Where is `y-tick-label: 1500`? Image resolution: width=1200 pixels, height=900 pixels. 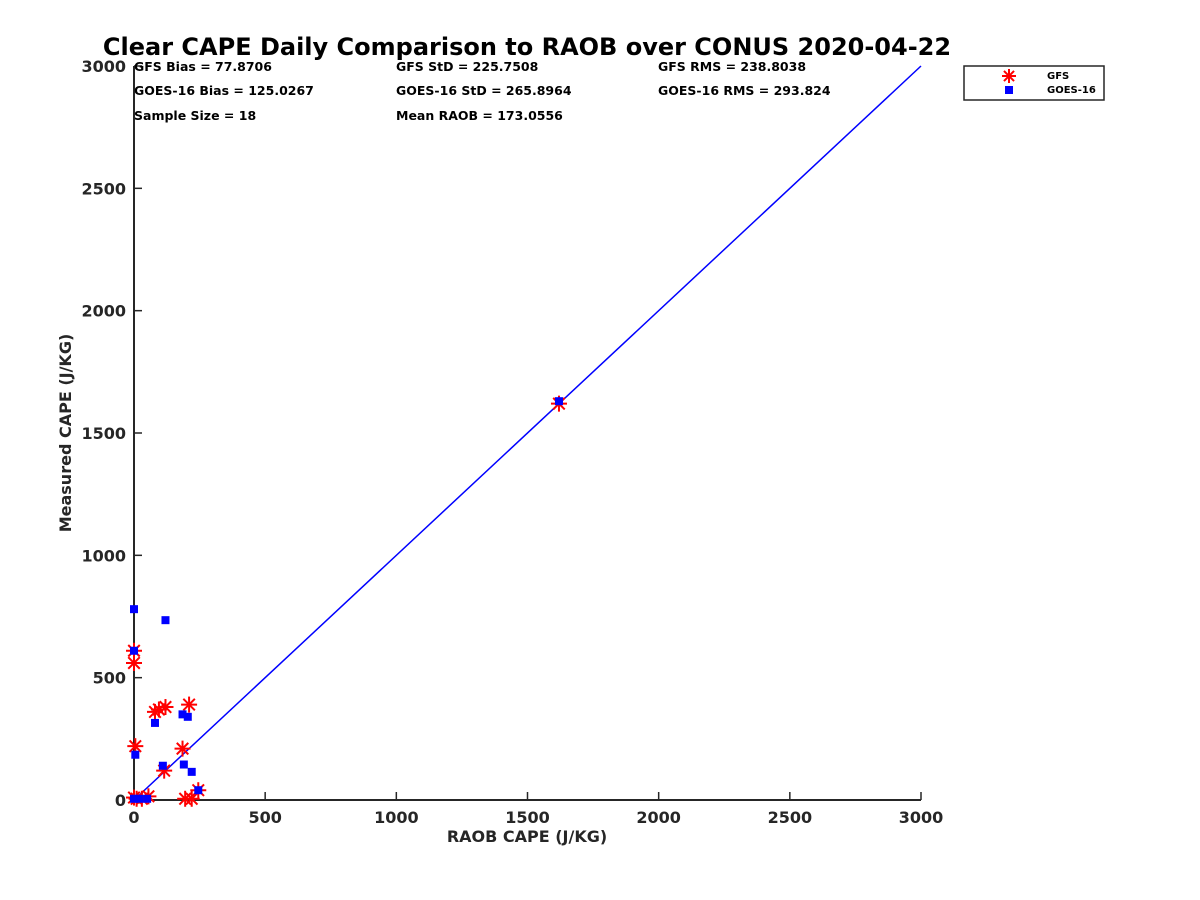
y-tick-label: 1500 is located at coordinates (103, 433).